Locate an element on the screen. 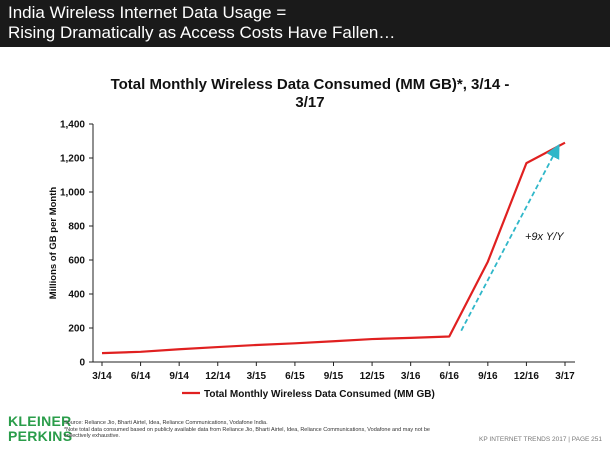 The height and width of the screenshot is (450, 610). x-tick-label: 3/16 is located at coordinates (411, 376).